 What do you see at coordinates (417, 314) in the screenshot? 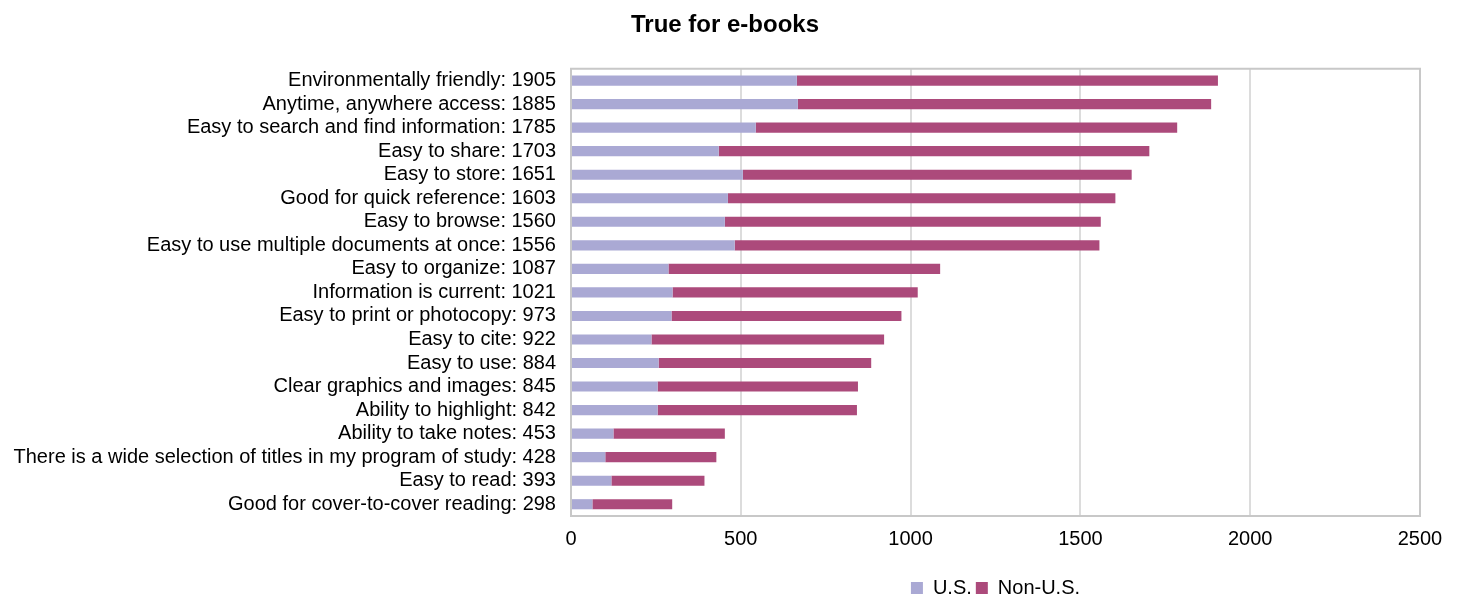
I see `y-tick-label: Easy to print or photocopy: 973` at bounding box center [417, 314].